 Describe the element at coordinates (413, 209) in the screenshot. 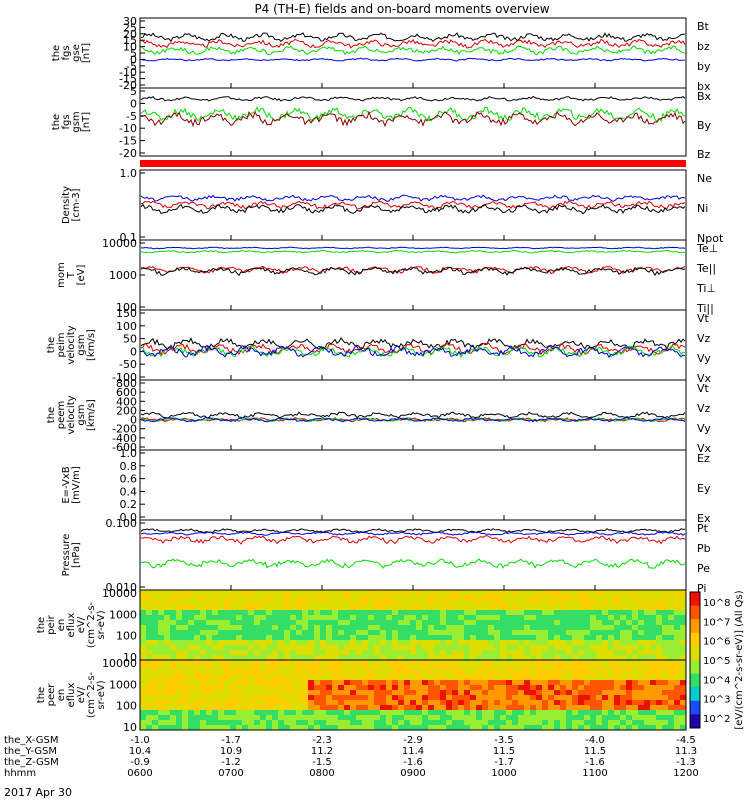

I see `series-line-Ni` at that location.